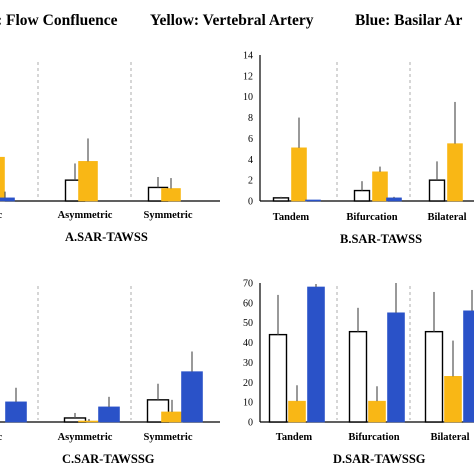 Image resolution: width=474 pixels, height=474 pixels. Describe the element at coordinates (250, 423) in the screenshot. I see `y-tick-label-d-0: 0` at that location.